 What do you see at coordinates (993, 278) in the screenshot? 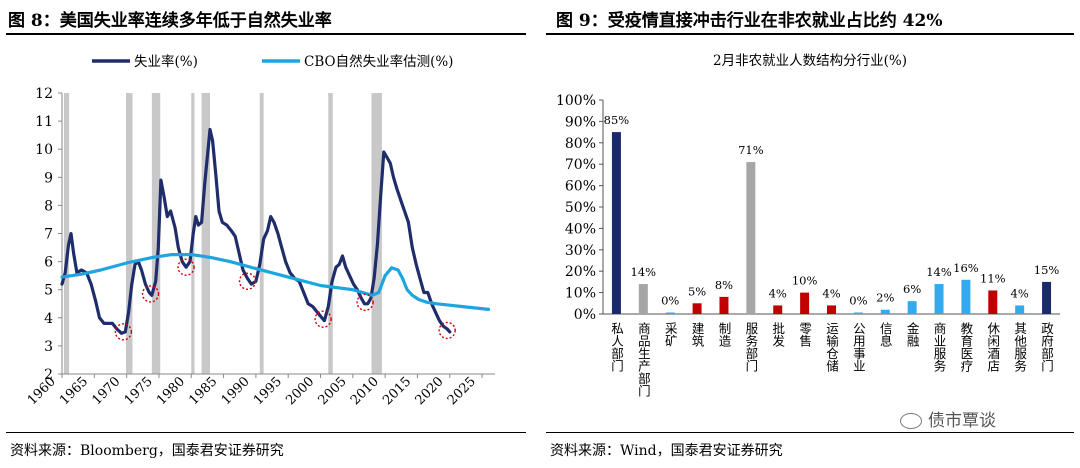
I see `bar-value-label: 11%` at bounding box center [993, 278].